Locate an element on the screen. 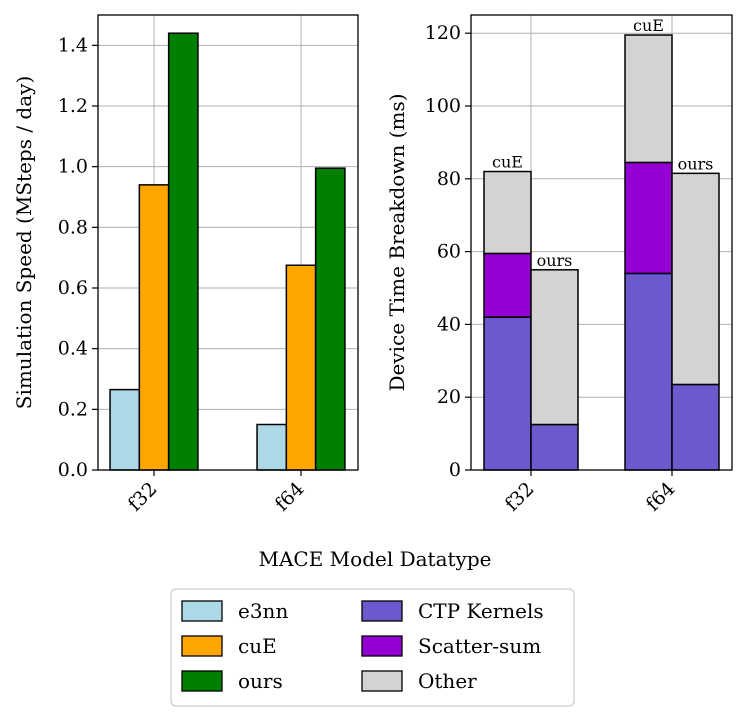 The image size is (747, 720). right-bar-ours-f32-ctp-kernels is located at coordinates (554, 447).